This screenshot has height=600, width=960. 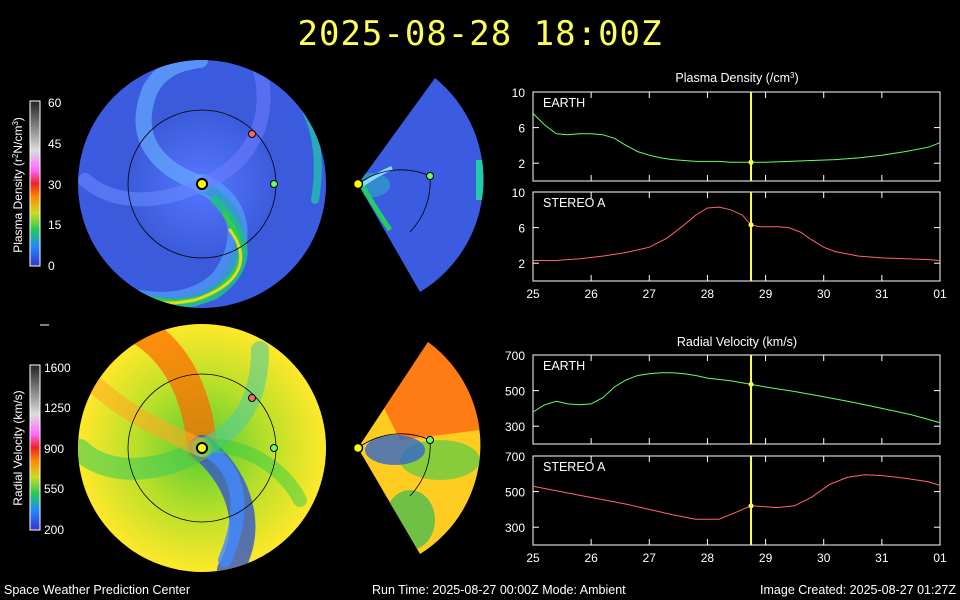 I want to click on timeseries-panel: 700 500 300 EARTH, so click(x=723, y=397).